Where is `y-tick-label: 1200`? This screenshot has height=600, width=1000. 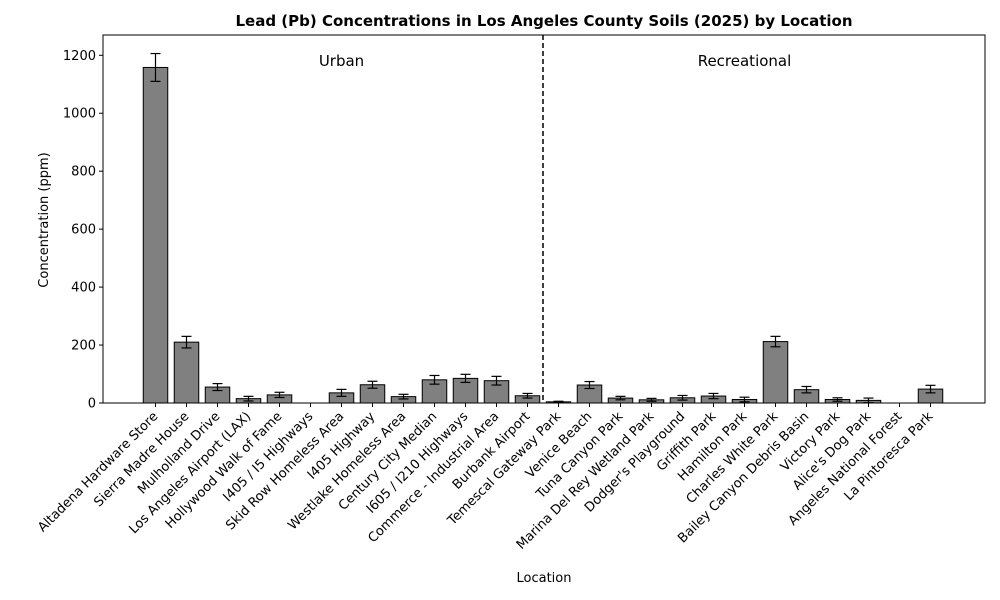
y-tick-label: 1200 is located at coordinates (79, 56).